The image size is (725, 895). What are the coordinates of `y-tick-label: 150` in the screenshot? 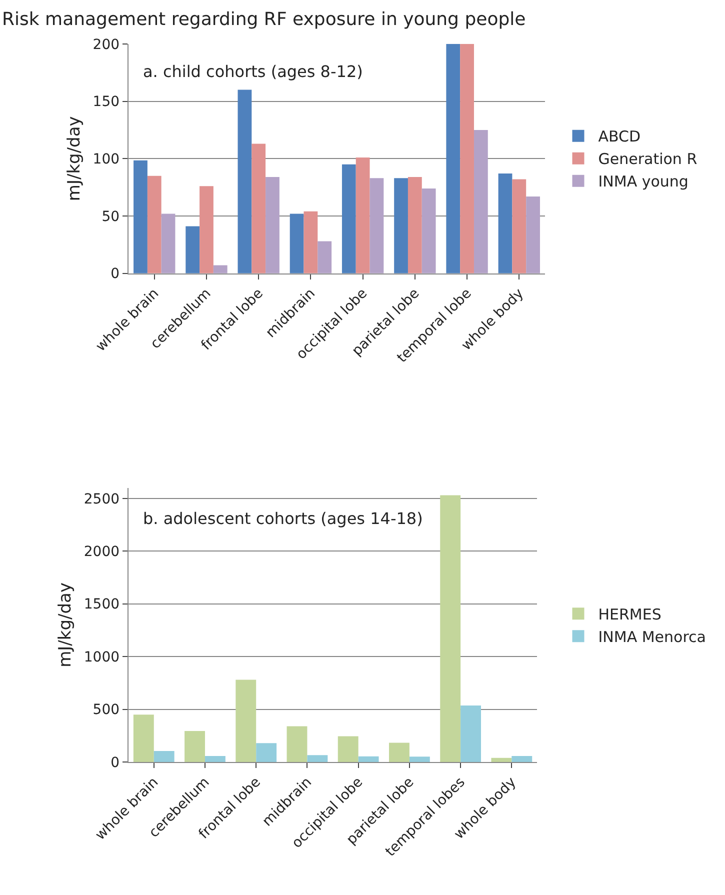 It's located at (106, 102).